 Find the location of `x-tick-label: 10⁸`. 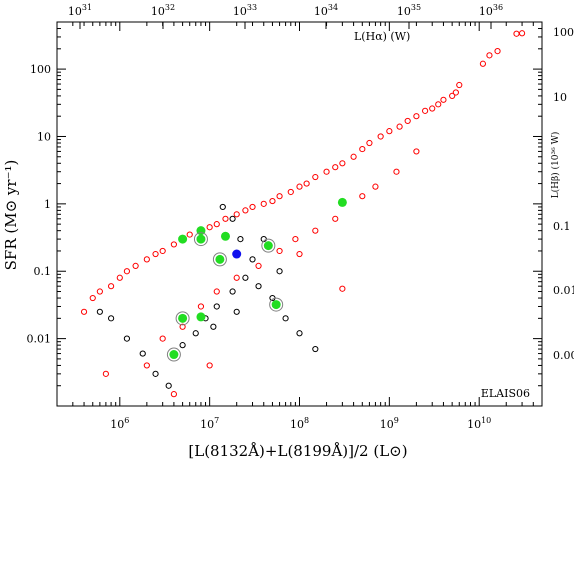

x-tick-label: 10⁸ is located at coordinates (299, 423).